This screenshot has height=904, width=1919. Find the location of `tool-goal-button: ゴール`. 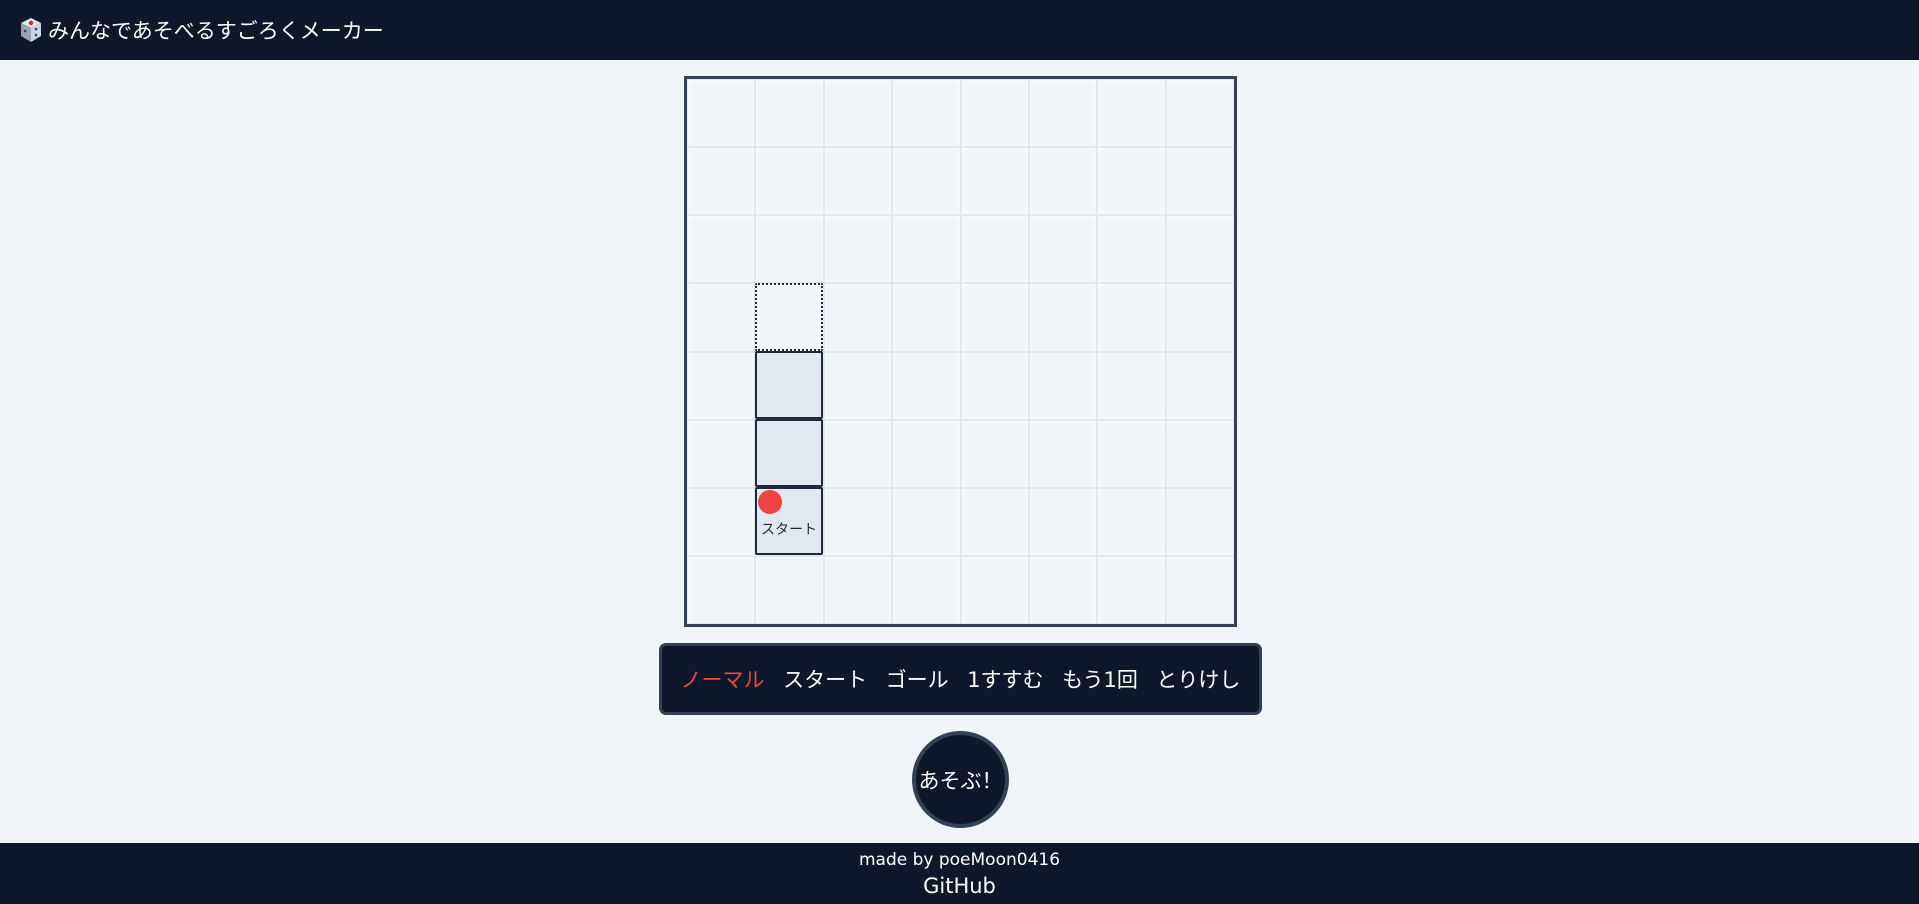

tool-goal-button: ゴール is located at coordinates (917, 679).